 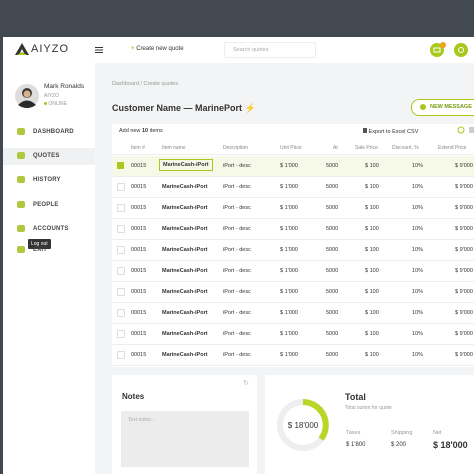 I want to click on donut-amount: $ 18'000, so click(x=303, y=425).